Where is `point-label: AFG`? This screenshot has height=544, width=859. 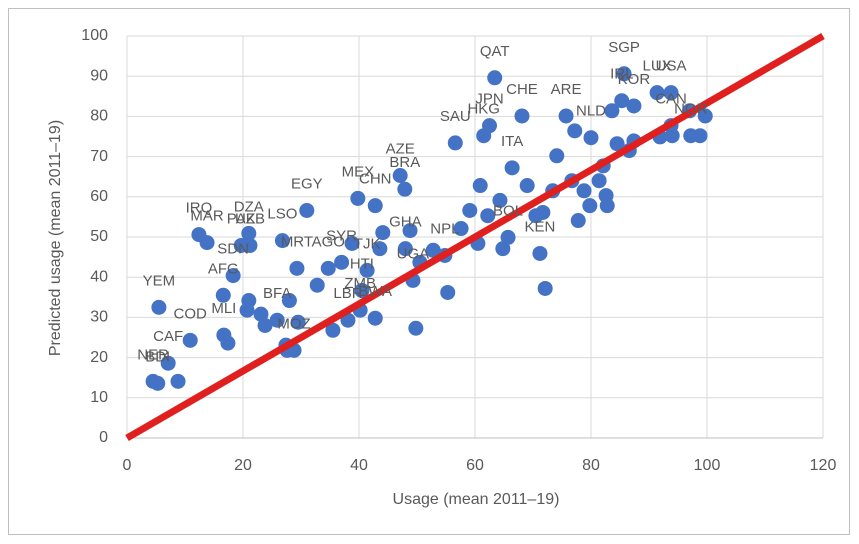 point-label: AFG is located at coordinates (223, 268).